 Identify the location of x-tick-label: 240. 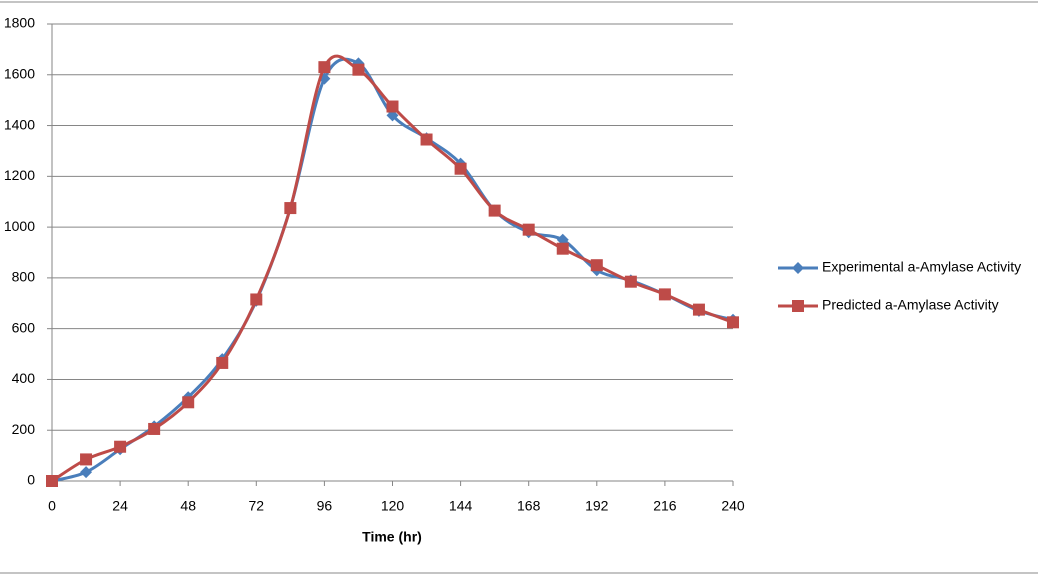
(733, 506).